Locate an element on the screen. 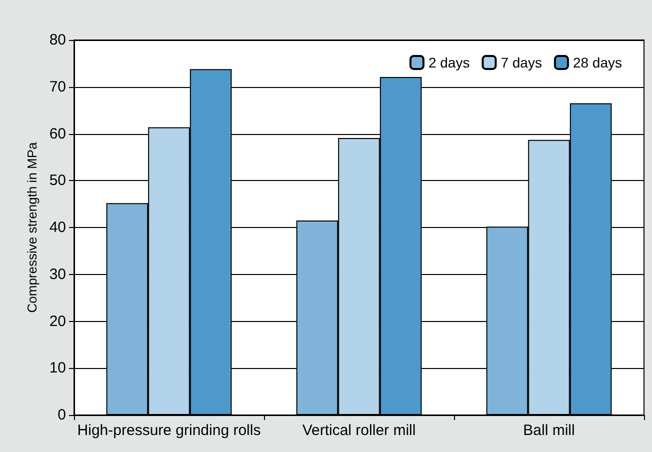  y-tick-label: 60 is located at coordinates (57, 133).